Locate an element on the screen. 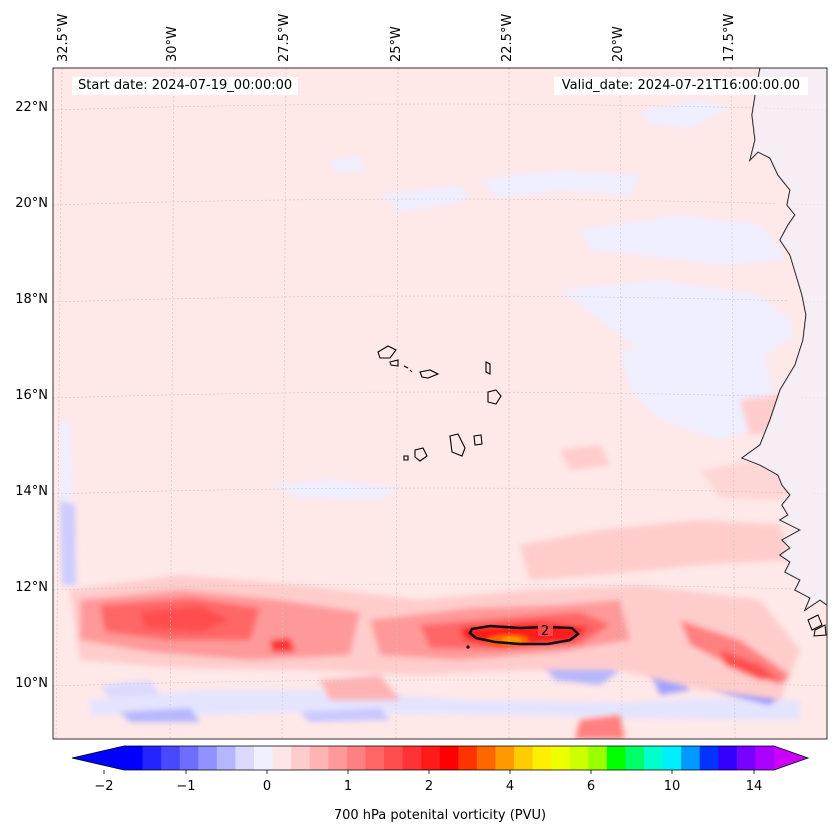  cbar-tick-label: 0 is located at coordinates (267, 786).